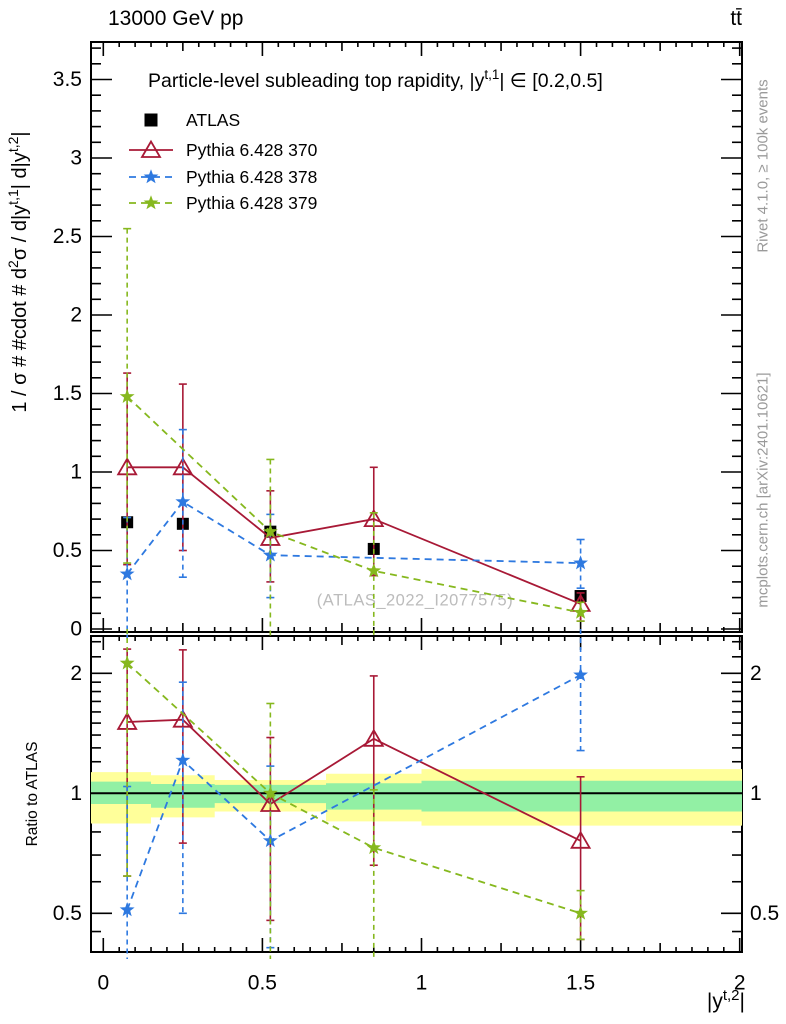  I want to click on ratio-ytick-label-right: 1, so click(756, 793).